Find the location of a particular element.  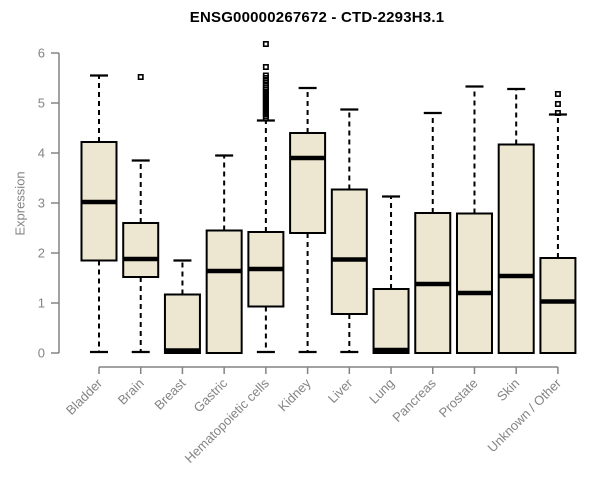

box-skin is located at coordinates (516, 220).